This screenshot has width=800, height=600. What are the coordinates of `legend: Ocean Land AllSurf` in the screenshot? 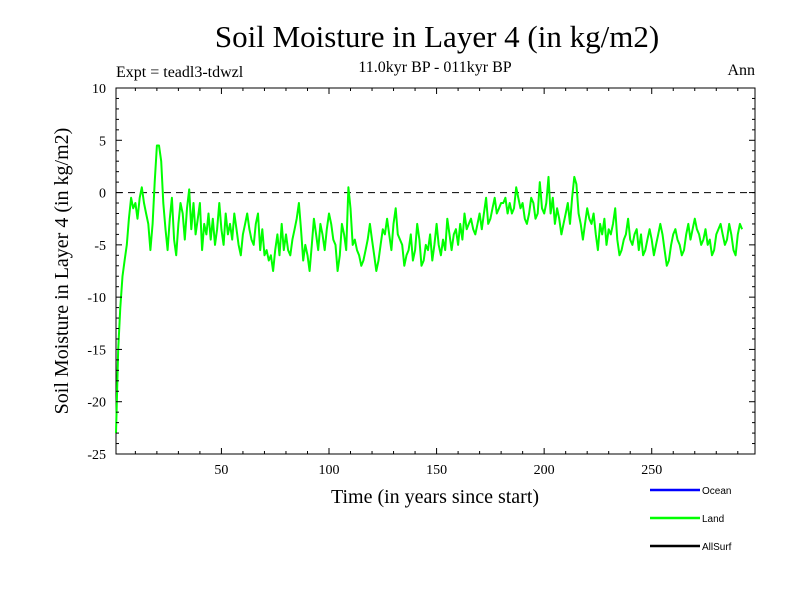 It's located at (691, 519).